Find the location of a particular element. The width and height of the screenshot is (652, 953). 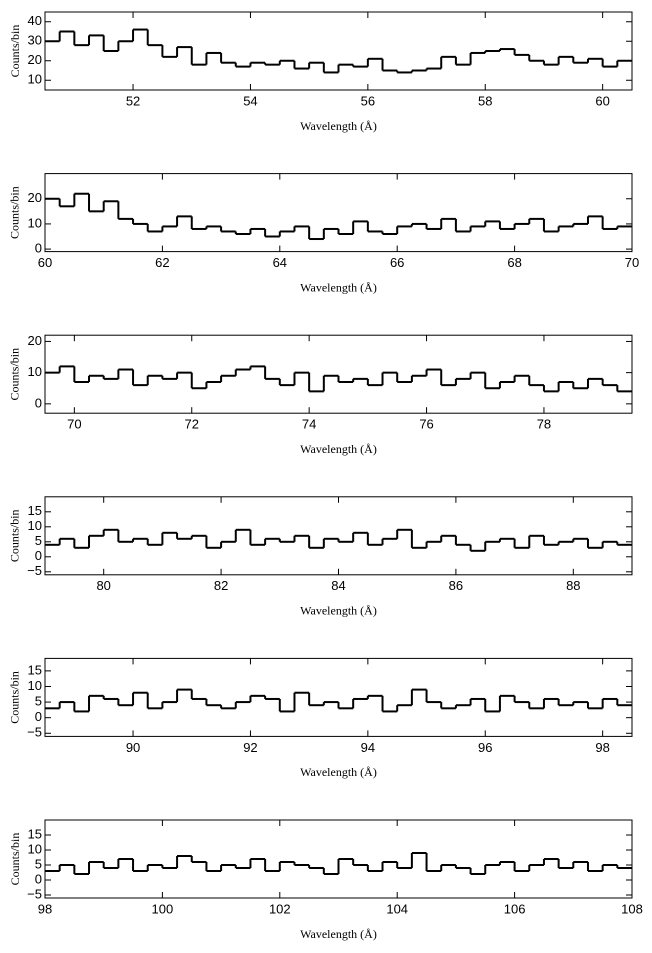

x-tick-label: 52 is located at coordinates (133, 100).